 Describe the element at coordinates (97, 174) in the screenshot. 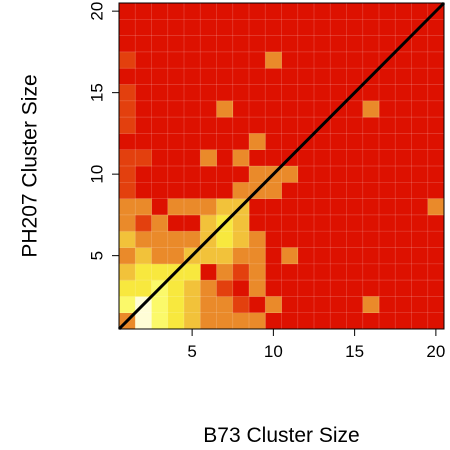

I see `y-tick-label: 10` at that location.